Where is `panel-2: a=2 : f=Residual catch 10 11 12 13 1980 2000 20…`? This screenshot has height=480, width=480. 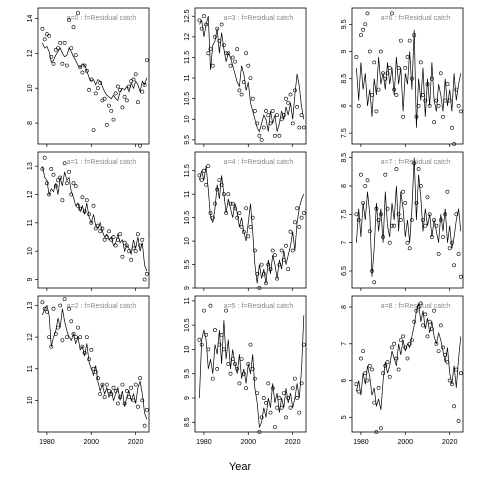 panel-2: a=2 : f=Residual catch 10 11 12 13 1980 2000 20… is located at coordinates (88, 370).